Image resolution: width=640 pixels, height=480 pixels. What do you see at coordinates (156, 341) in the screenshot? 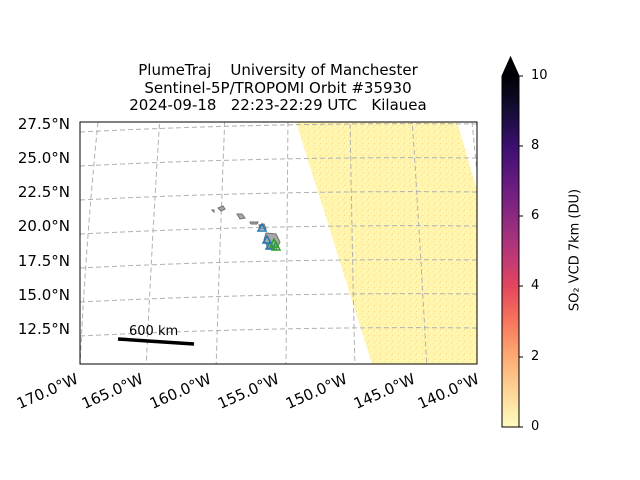
I see `scale-bar` at bounding box center [156, 341].